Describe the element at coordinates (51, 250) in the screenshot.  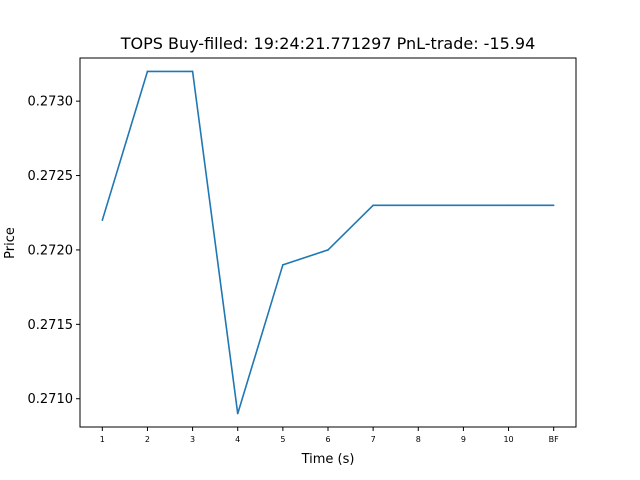
I see `y-tick-label: 0.2720` at that location.